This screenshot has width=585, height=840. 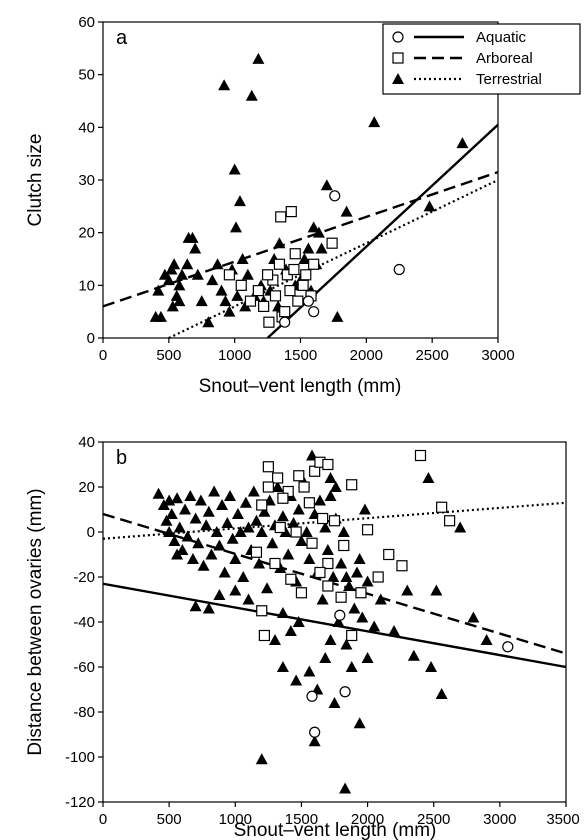 What do you see at coordinates (481, 59) in the screenshot?
I see `legend: Aquatic Arboreal Terrestrial` at bounding box center [481, 59].